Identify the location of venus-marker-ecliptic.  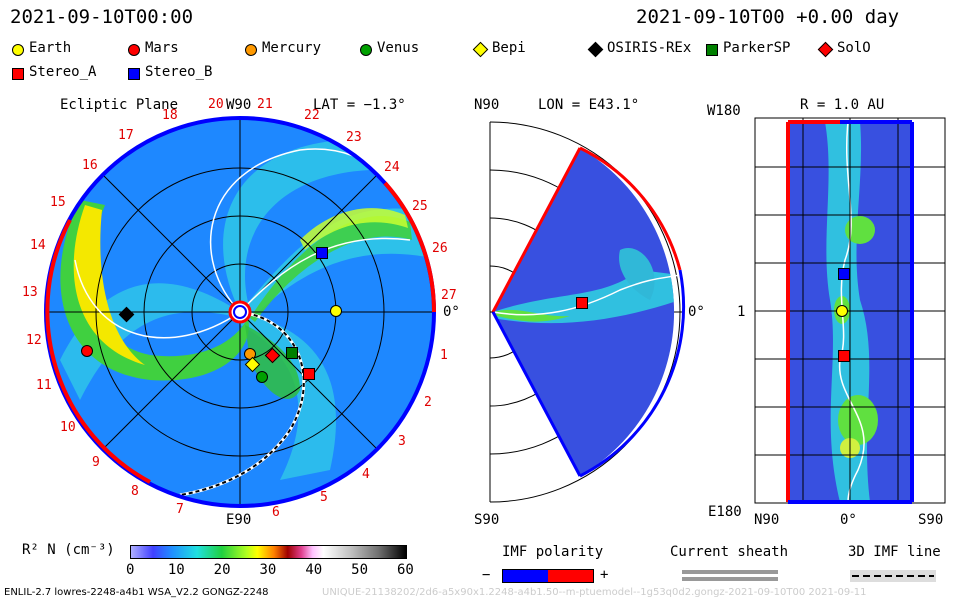
(262, 377).